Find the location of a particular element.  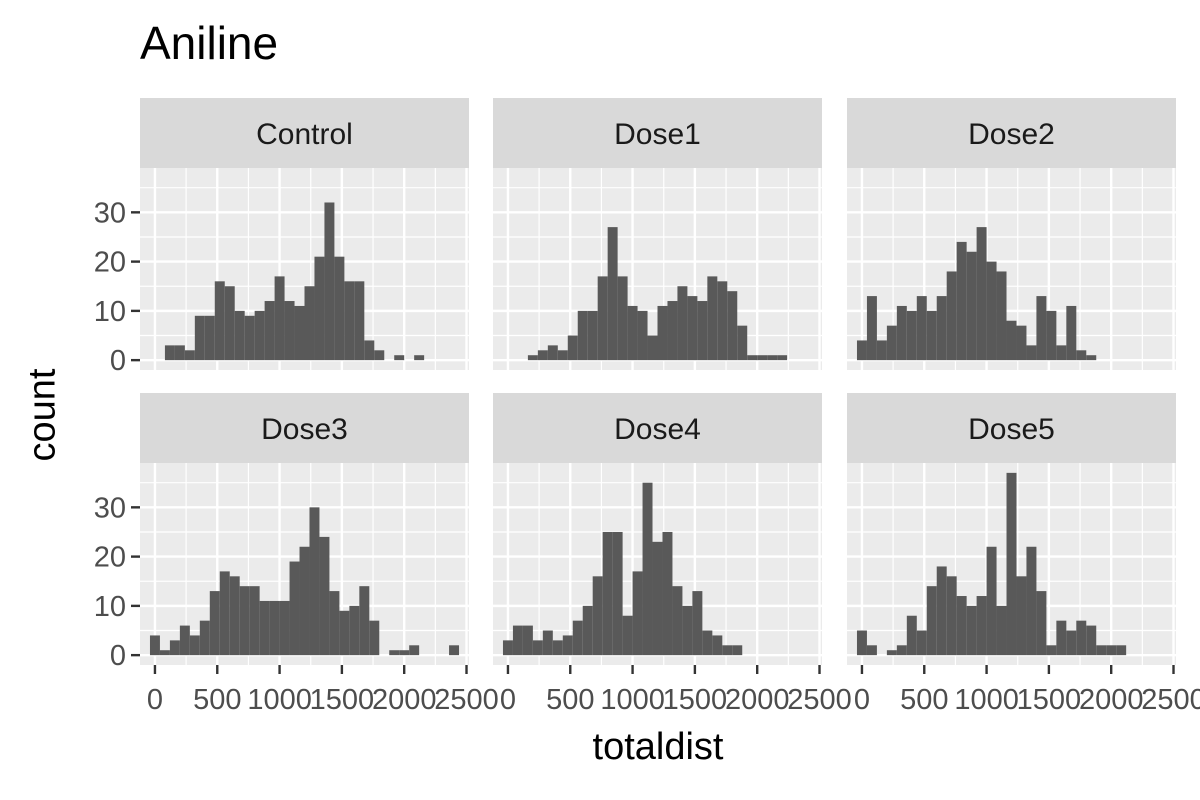

facet-strip-label: Dose2 is located at coordinates (1011, 134).